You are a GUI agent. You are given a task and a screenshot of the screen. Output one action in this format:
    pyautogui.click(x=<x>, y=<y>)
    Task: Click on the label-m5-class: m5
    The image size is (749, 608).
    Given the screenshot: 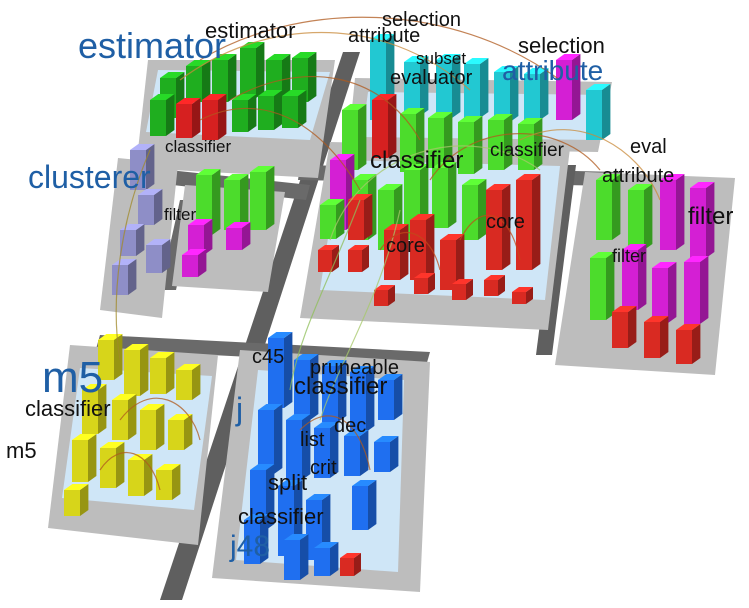 What is the action you would take?
    pyautogui.click(x=21, y=450)
    